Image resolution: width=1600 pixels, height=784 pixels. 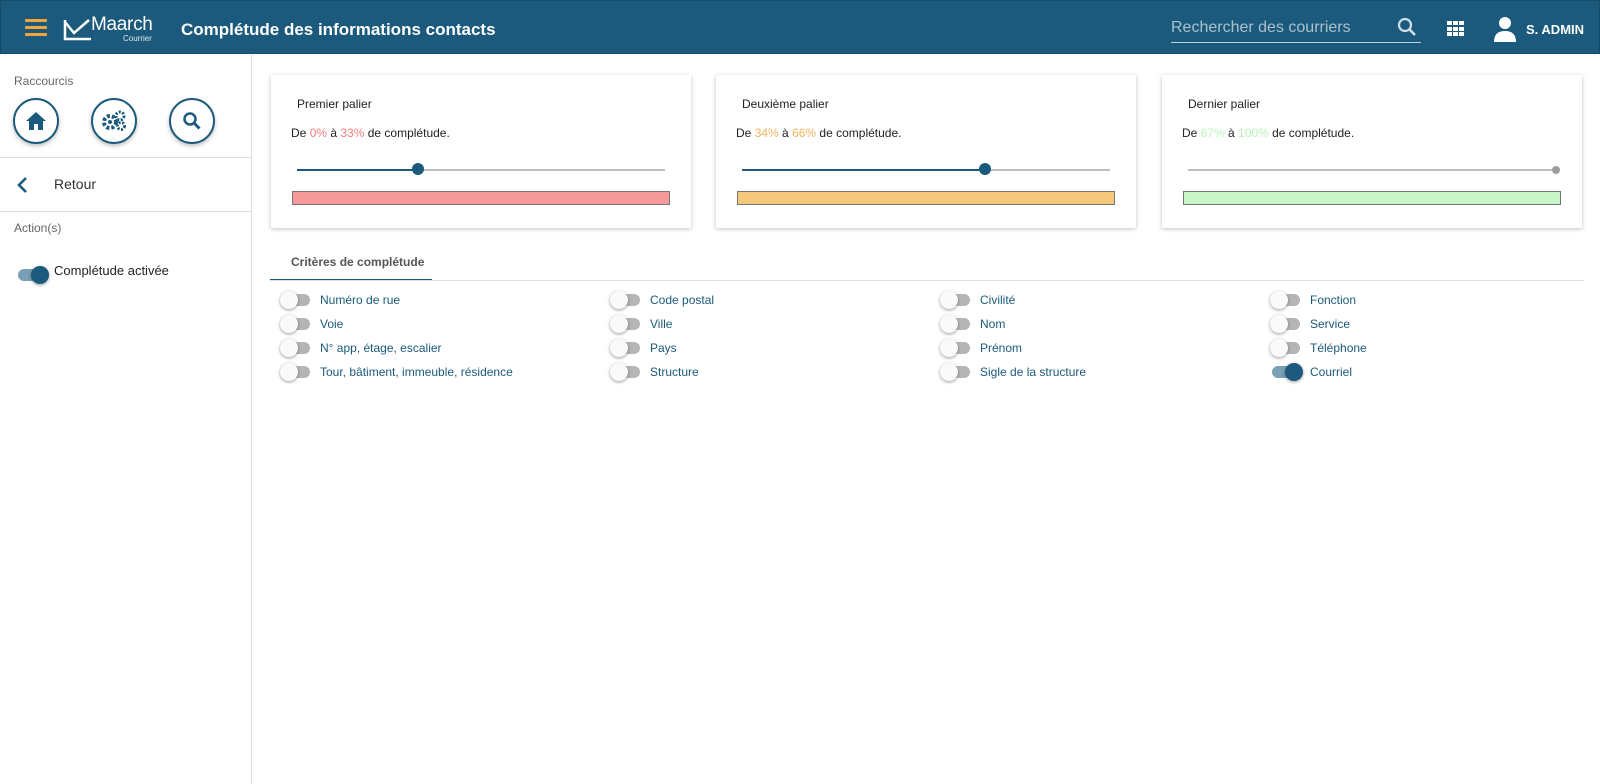 I want to click on criterion-label: Courriel, so click(x=1331, y=372).